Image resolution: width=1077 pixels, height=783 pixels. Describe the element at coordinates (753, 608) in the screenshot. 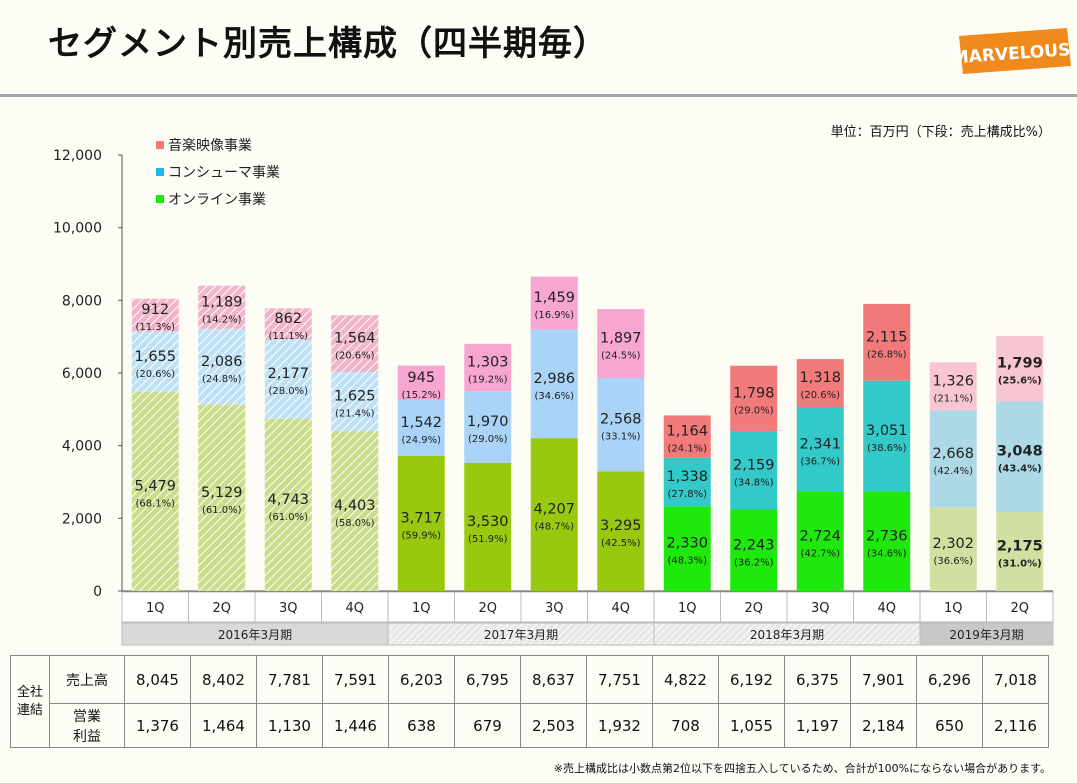

I see `quarter-label: 2Q` at that location.